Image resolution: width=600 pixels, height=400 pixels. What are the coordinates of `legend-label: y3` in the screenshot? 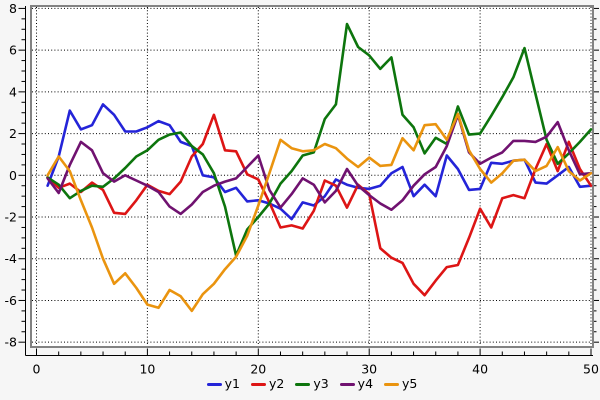 It's located at (321, 383).